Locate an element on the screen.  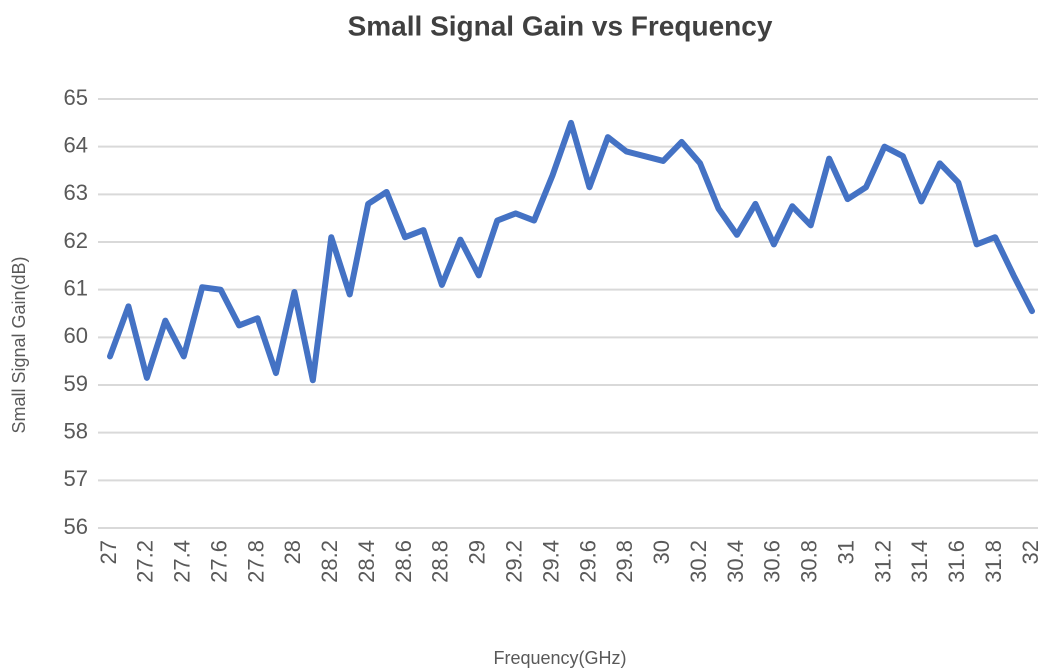
x-tick-label: 28 is located at coordinates (292, 552).